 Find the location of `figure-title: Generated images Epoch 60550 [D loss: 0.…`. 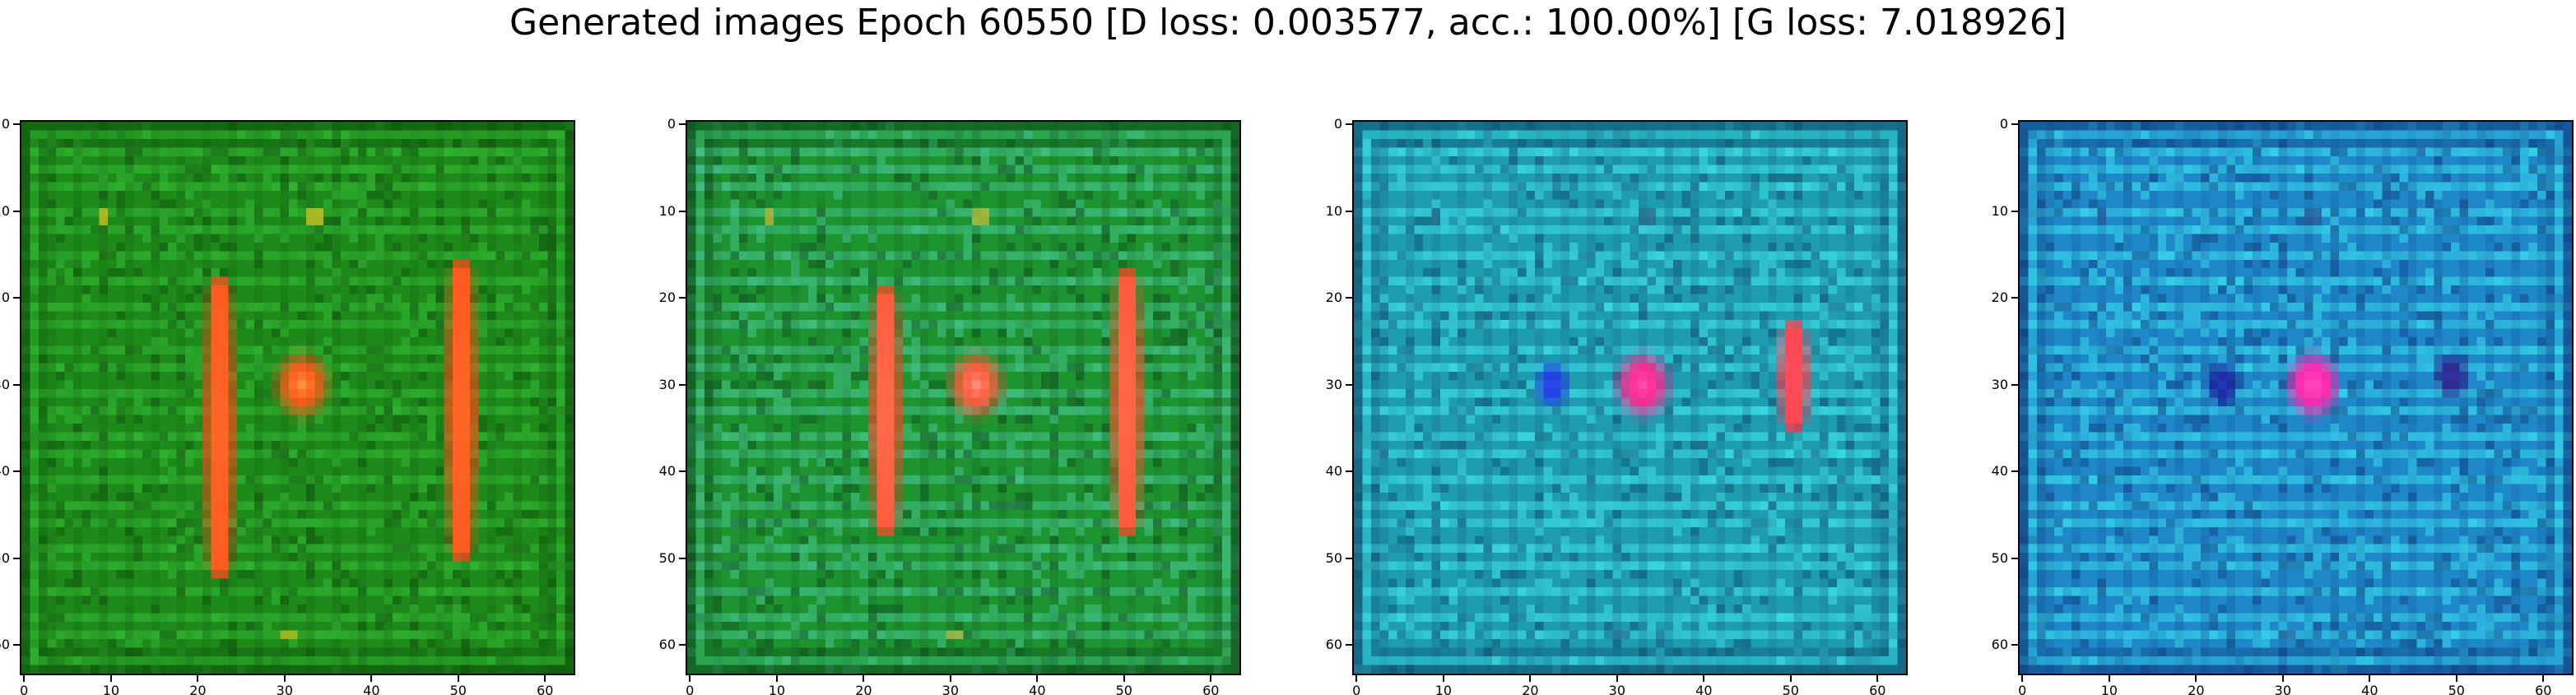

figure-title: Generated images Epoch 60550 [D loss: 0.… is located at coordinates (1288, 23).